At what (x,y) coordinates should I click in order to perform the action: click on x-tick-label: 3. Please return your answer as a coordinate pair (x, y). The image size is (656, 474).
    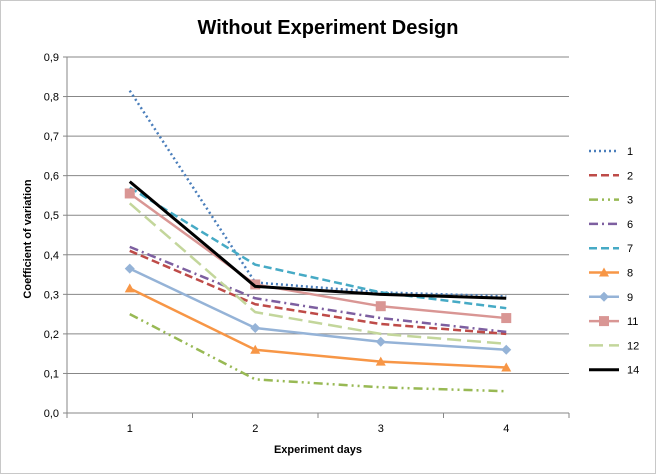
    Looking at the image, I should click on (381, 429).